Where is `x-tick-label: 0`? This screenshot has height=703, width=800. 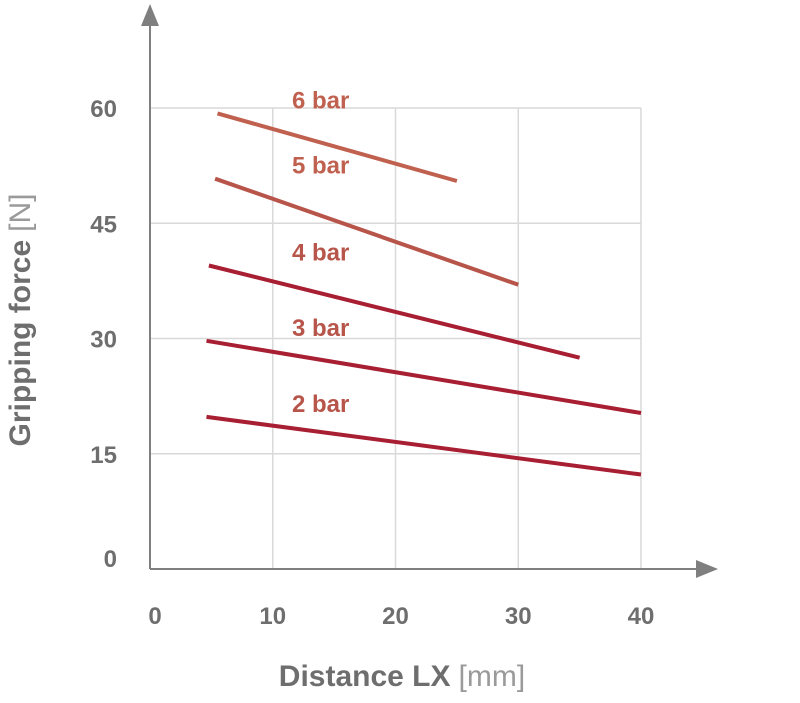 x-tick-label: 0 is located at coordinates (154, 616).